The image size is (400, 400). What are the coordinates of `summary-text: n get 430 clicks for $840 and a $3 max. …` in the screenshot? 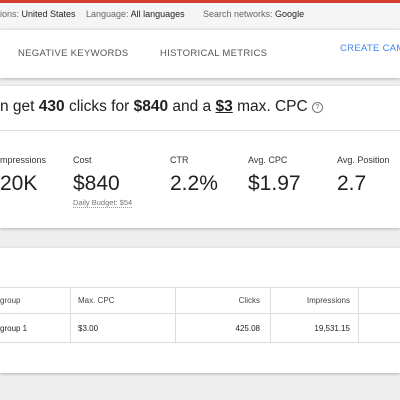 It's located at (161, 107).